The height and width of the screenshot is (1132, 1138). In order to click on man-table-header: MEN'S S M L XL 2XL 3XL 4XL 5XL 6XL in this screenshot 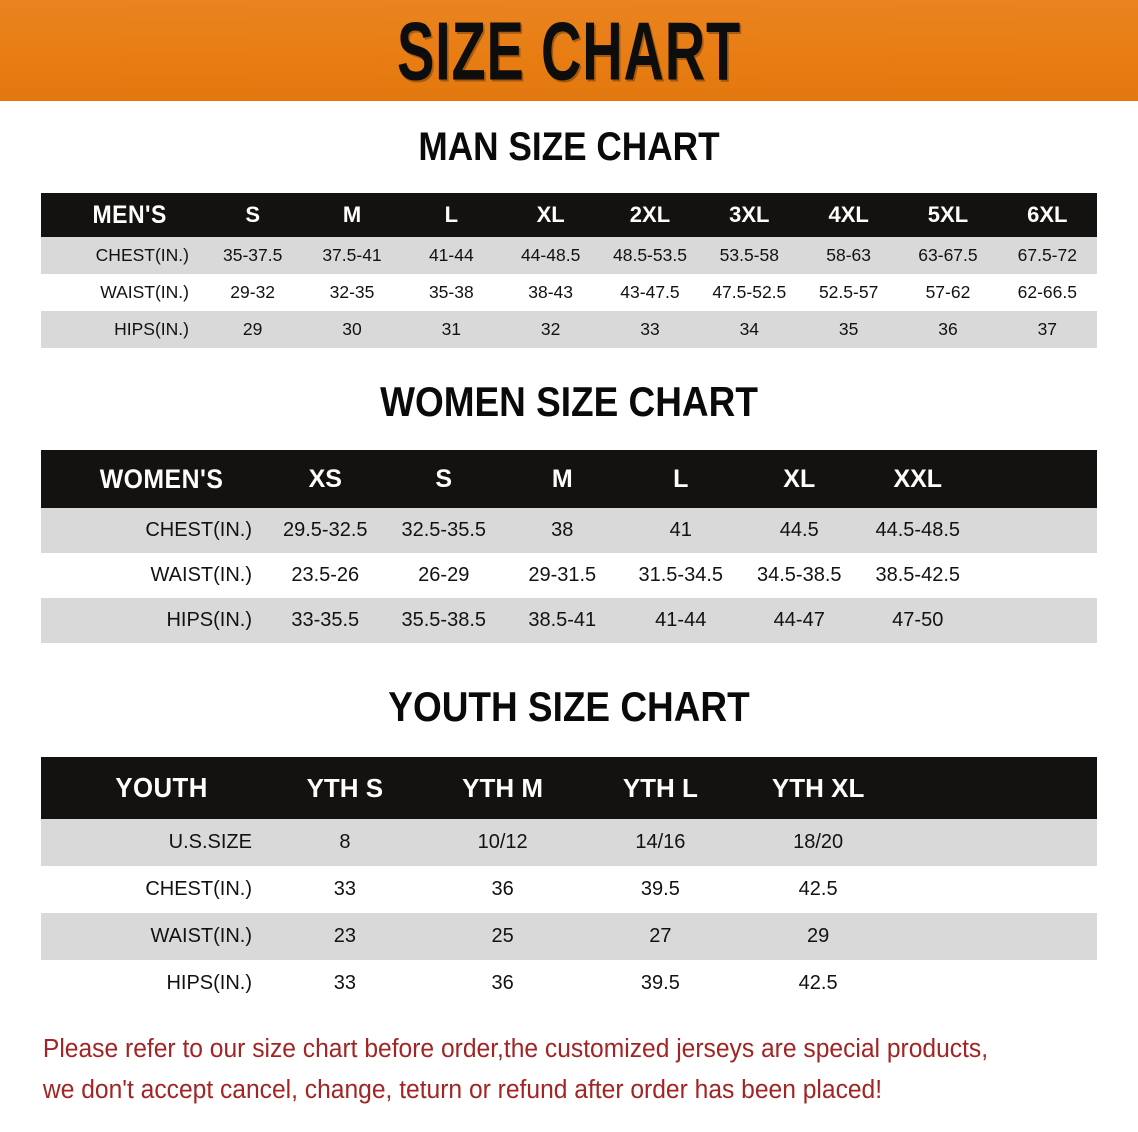, I will do `click(569, 215)`.